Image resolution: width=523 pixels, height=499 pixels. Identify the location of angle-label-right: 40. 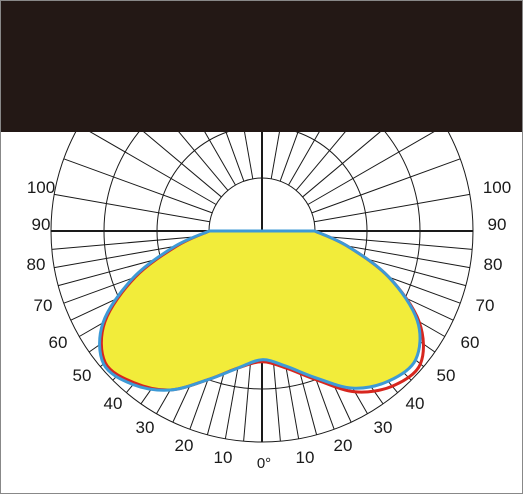
(415, 403).